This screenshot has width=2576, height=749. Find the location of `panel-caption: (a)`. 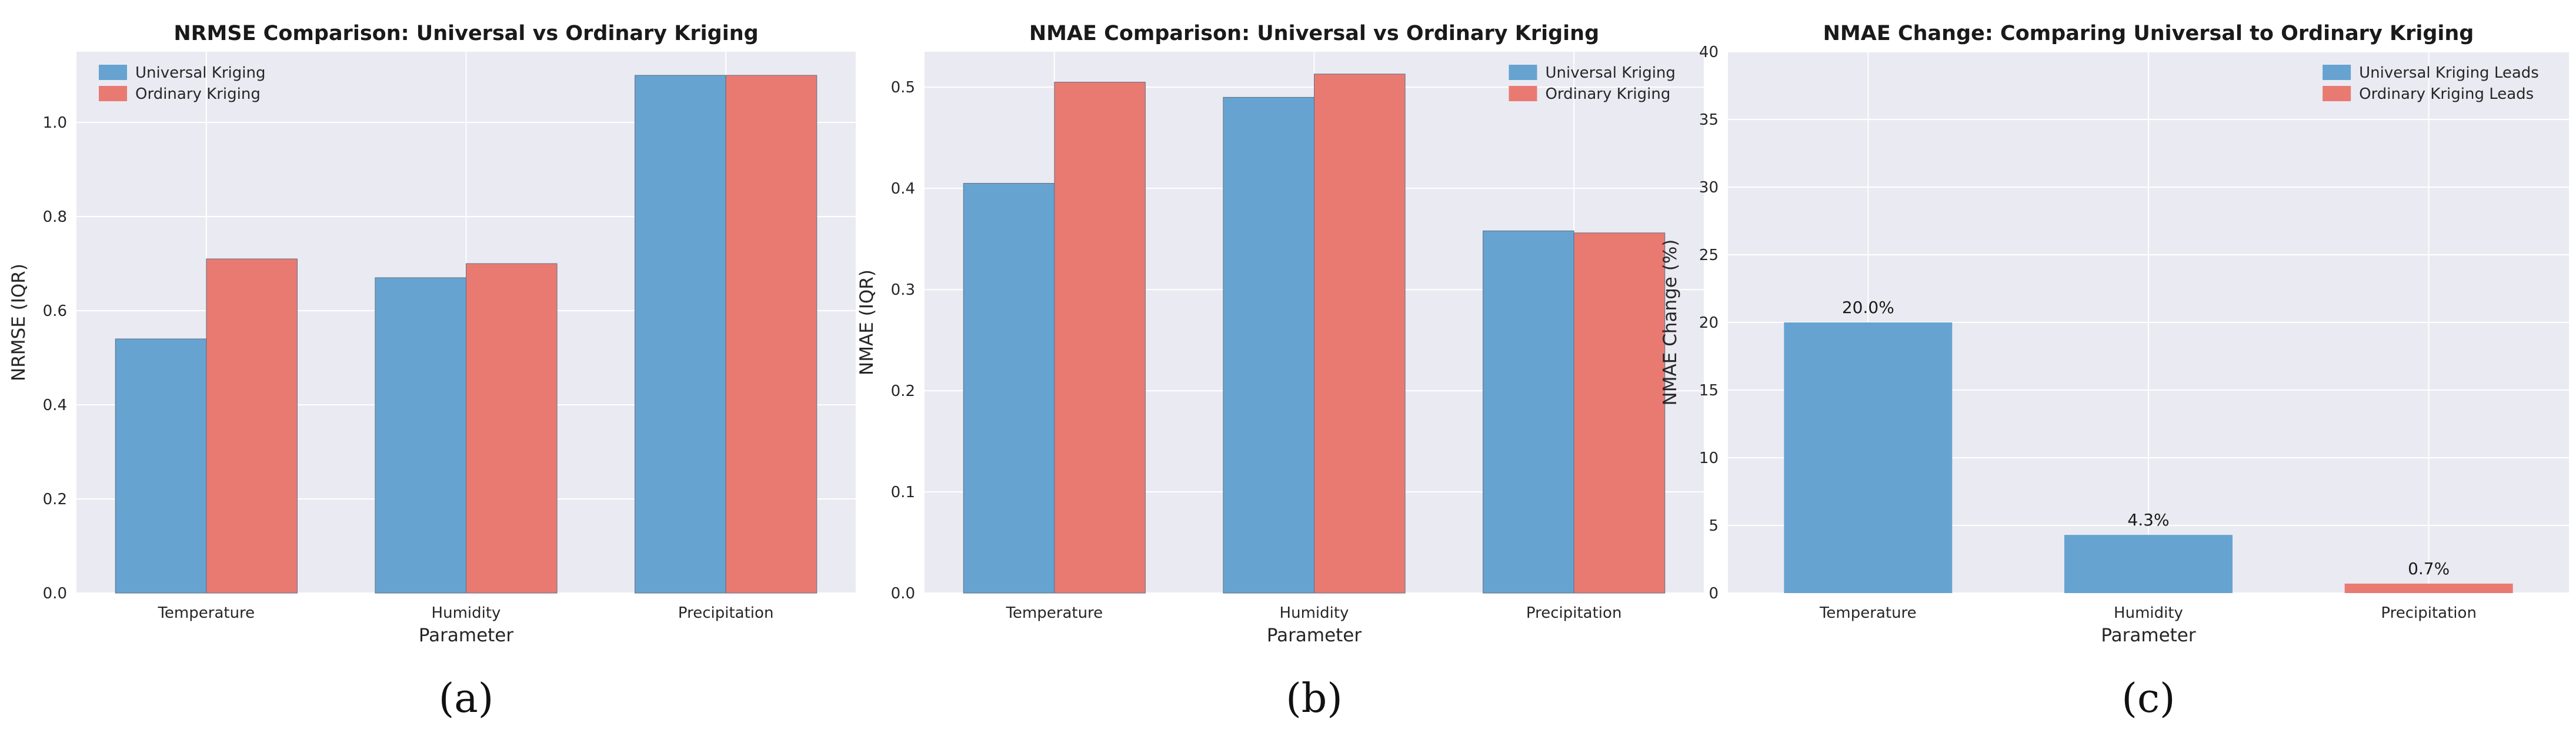

panel-caption: (a) is located at coordinates (466, 698).